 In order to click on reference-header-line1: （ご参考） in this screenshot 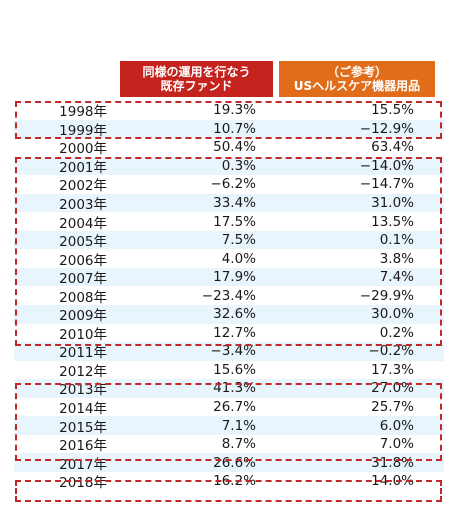, I will do `click(356, 72)`.